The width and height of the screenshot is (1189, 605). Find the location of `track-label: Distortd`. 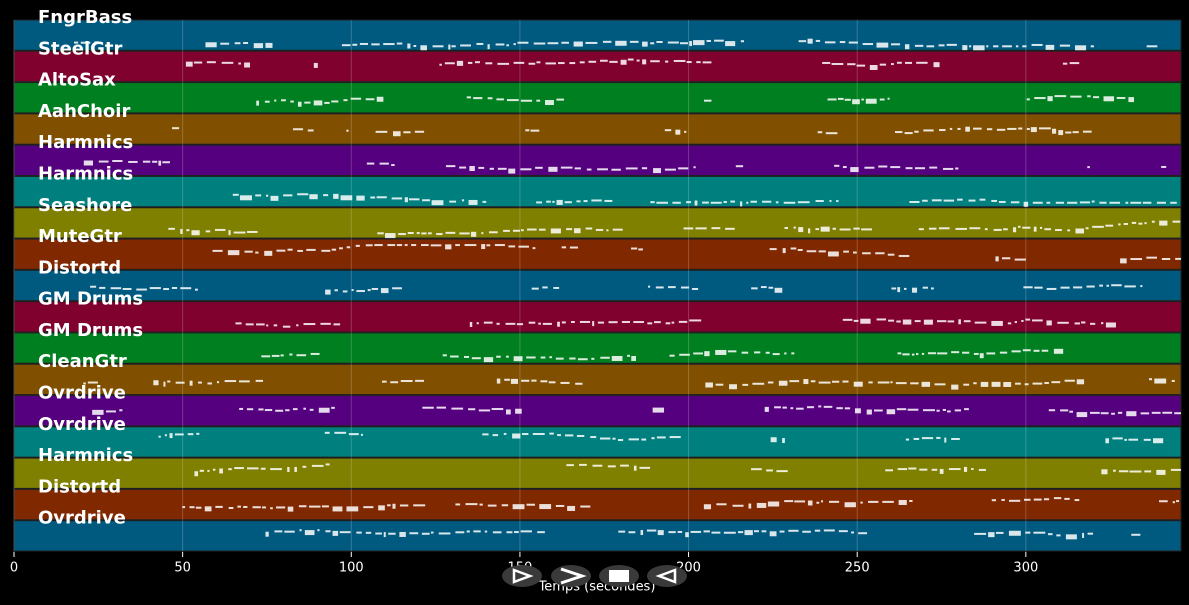

track-label: Distortd is located at coordinates (79, 486).